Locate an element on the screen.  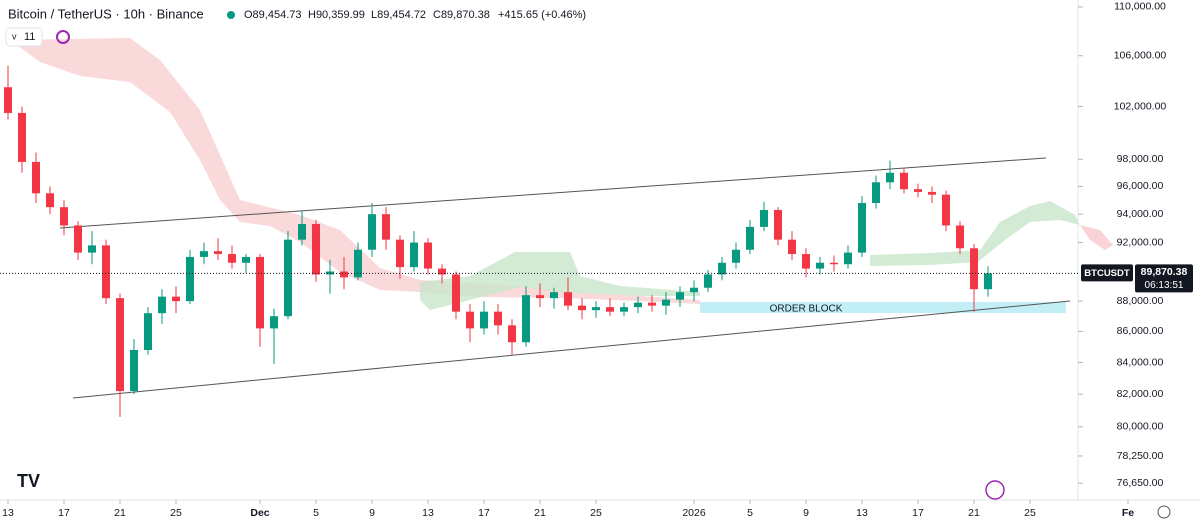
cloud-bearish is located at coordinates (1096, 237).